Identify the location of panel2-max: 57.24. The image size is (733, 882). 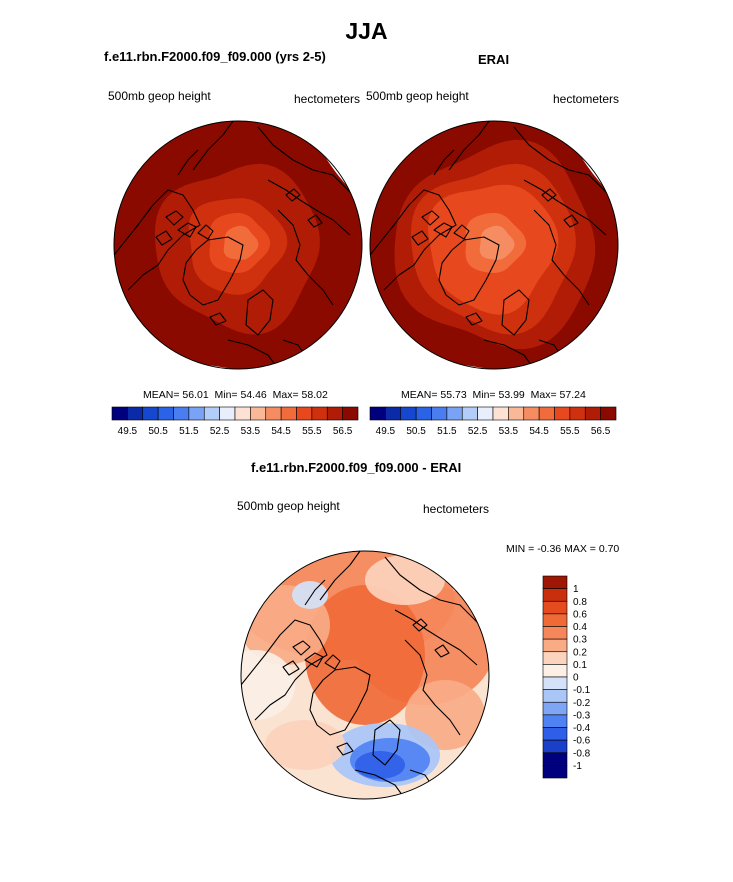
(572, 395).